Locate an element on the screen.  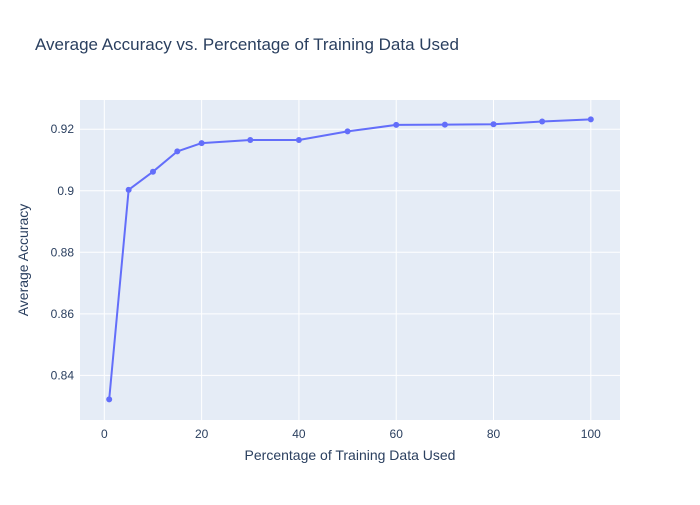
x-tick-label: 80 is located at coordinates (494, 434).